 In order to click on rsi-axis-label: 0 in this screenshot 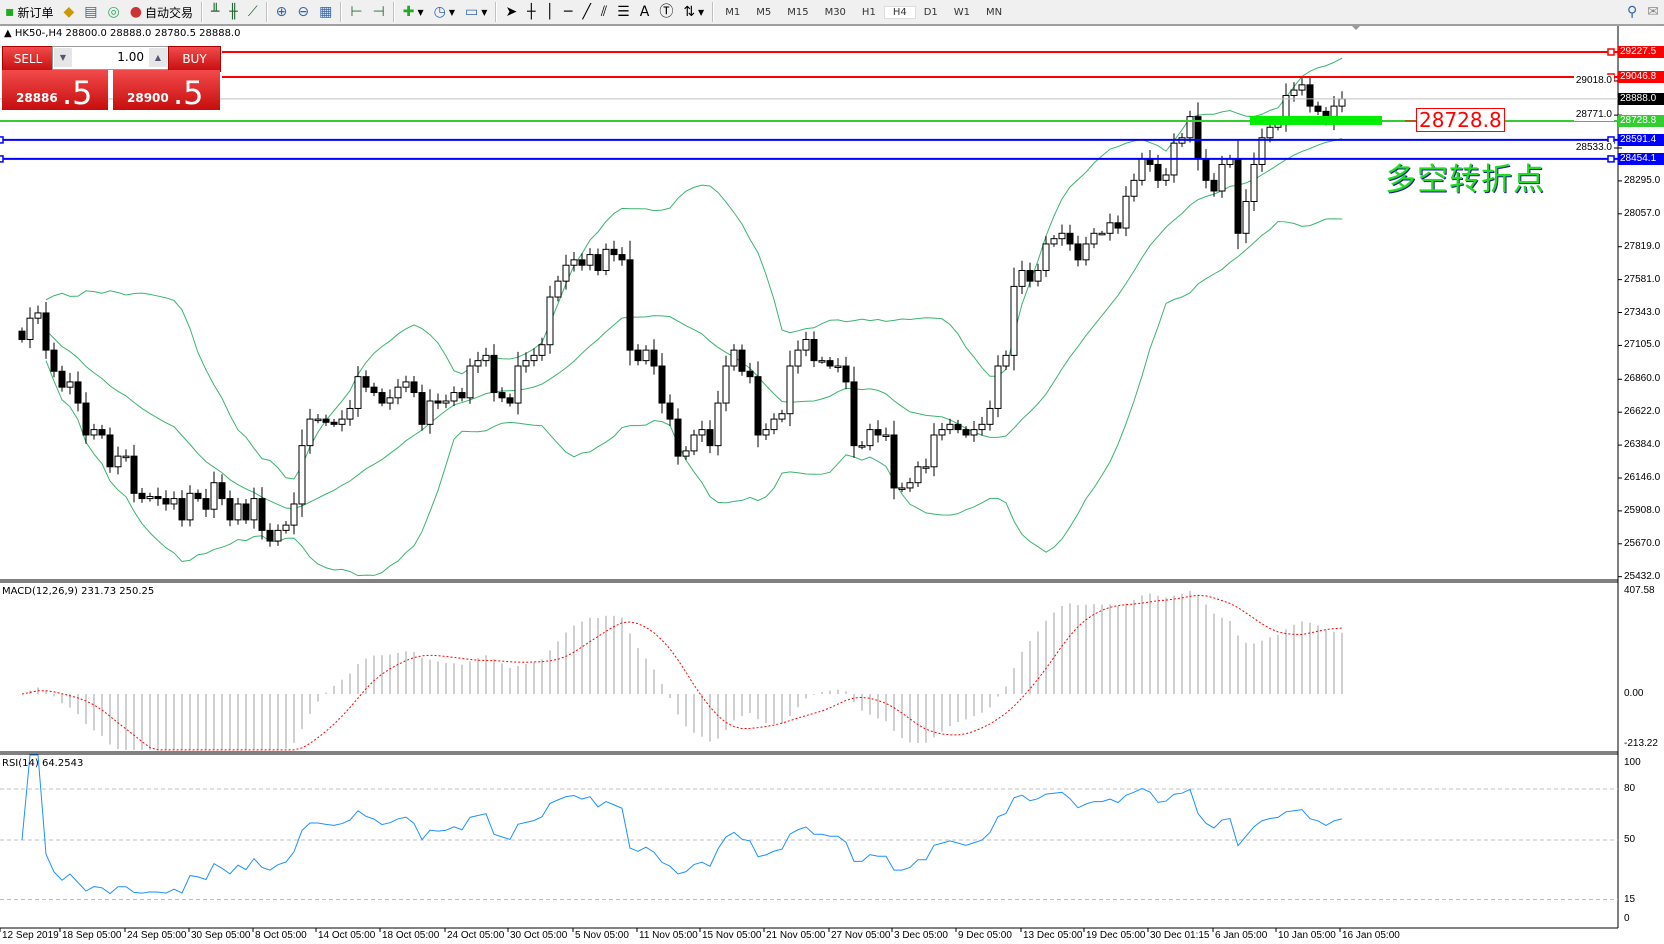, I will do `click(1627, 918)`.